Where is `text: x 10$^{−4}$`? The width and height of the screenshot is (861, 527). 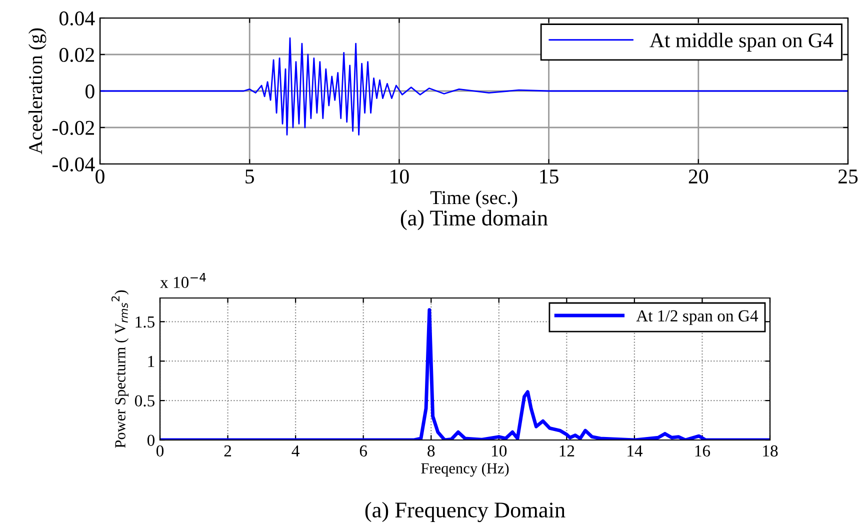
text: x 10$^{−4}$ is located at coordinates (183, 280).